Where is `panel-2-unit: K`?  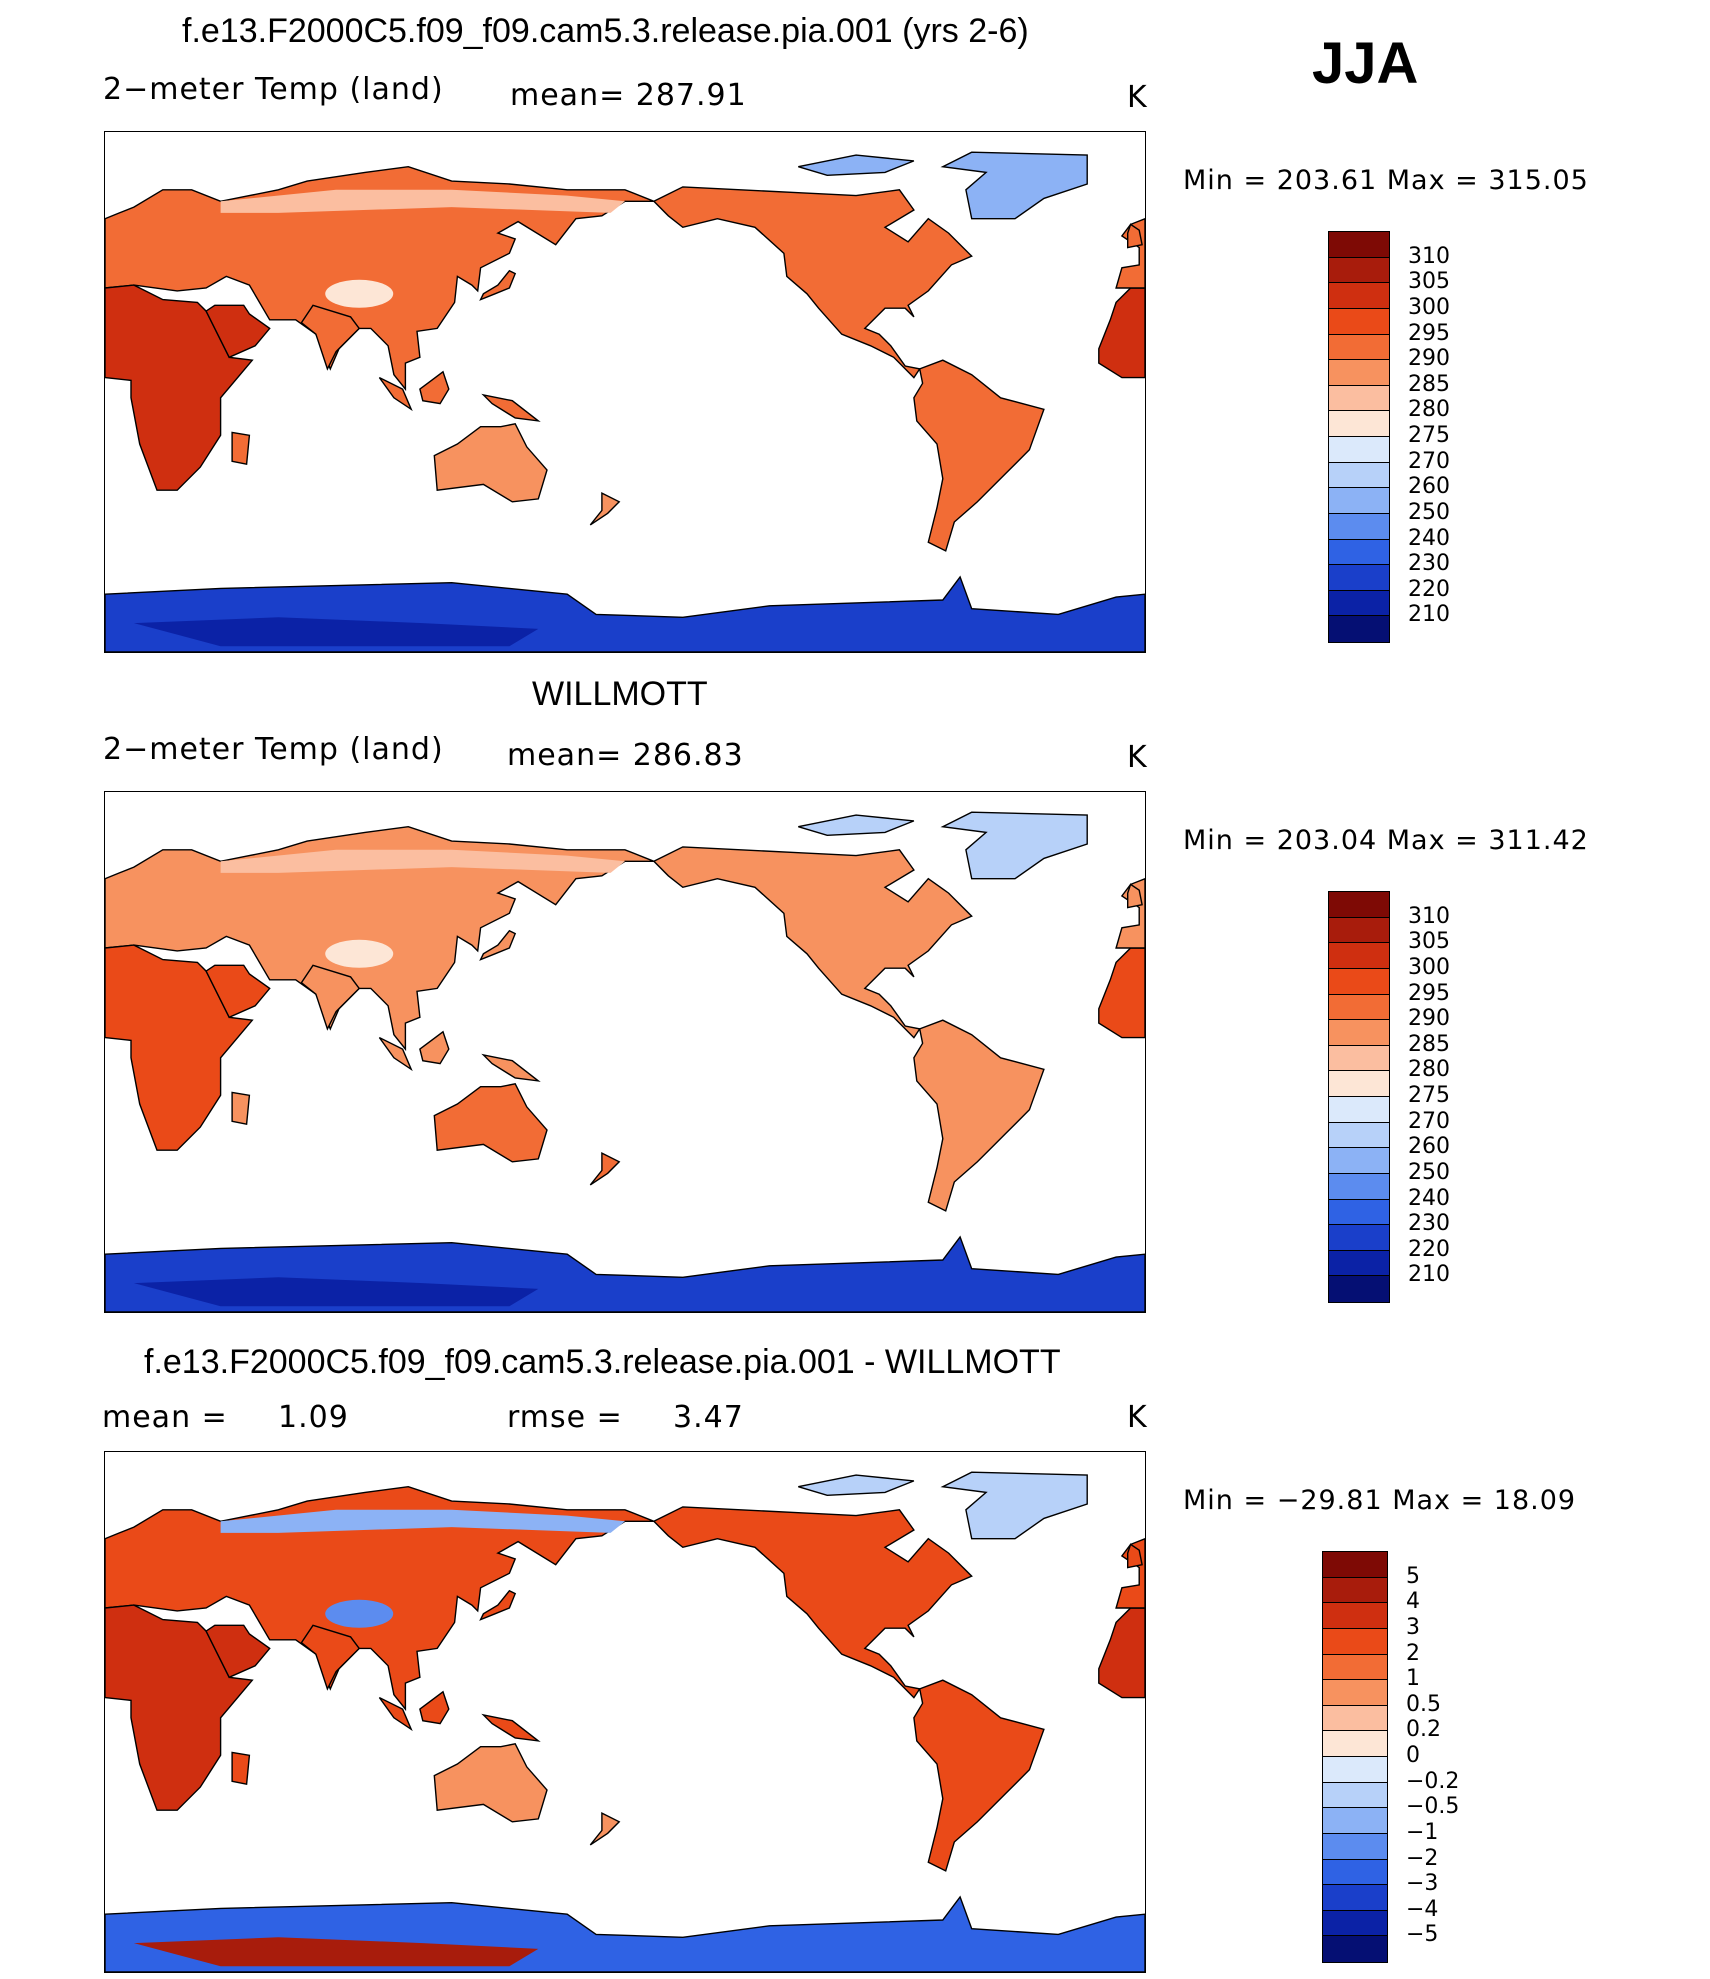
panel-2-unit: K is located at coordinates (1137, 757).